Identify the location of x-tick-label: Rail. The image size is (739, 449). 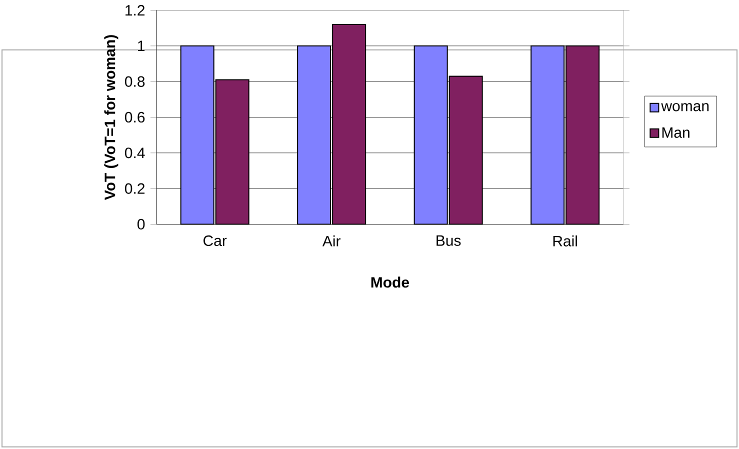
(565, 240).